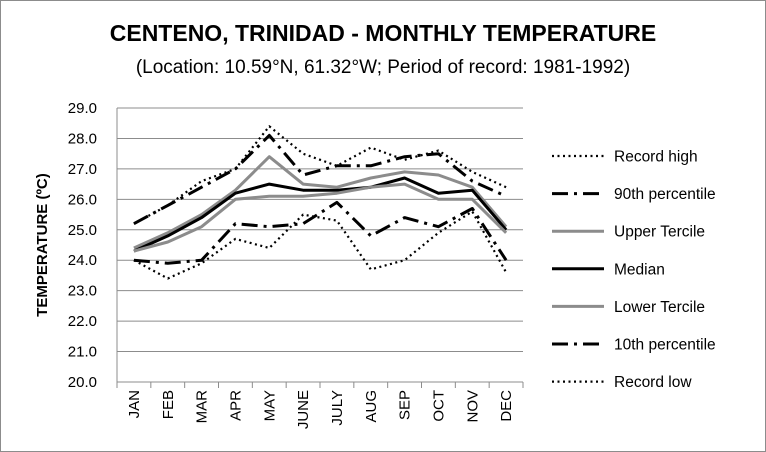  I want to click on y-tick-label: 23.0, so click(82, 291).